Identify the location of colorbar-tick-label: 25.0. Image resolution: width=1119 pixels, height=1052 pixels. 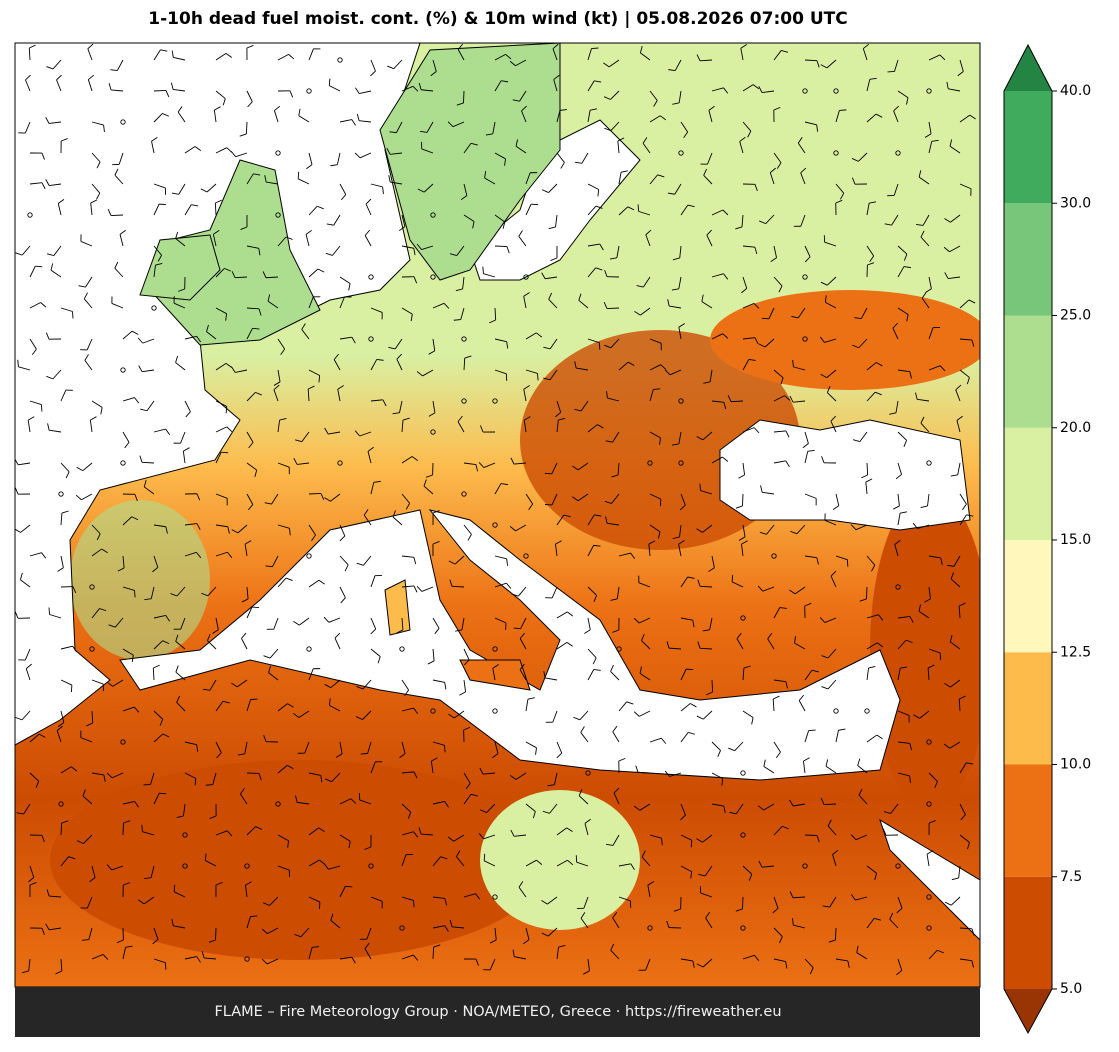
(1075, 316).